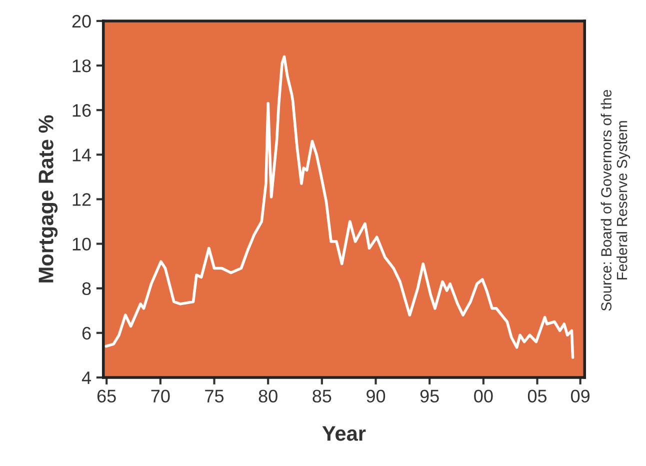  I want to click on x-tick-label: 95, so click(429, 396).